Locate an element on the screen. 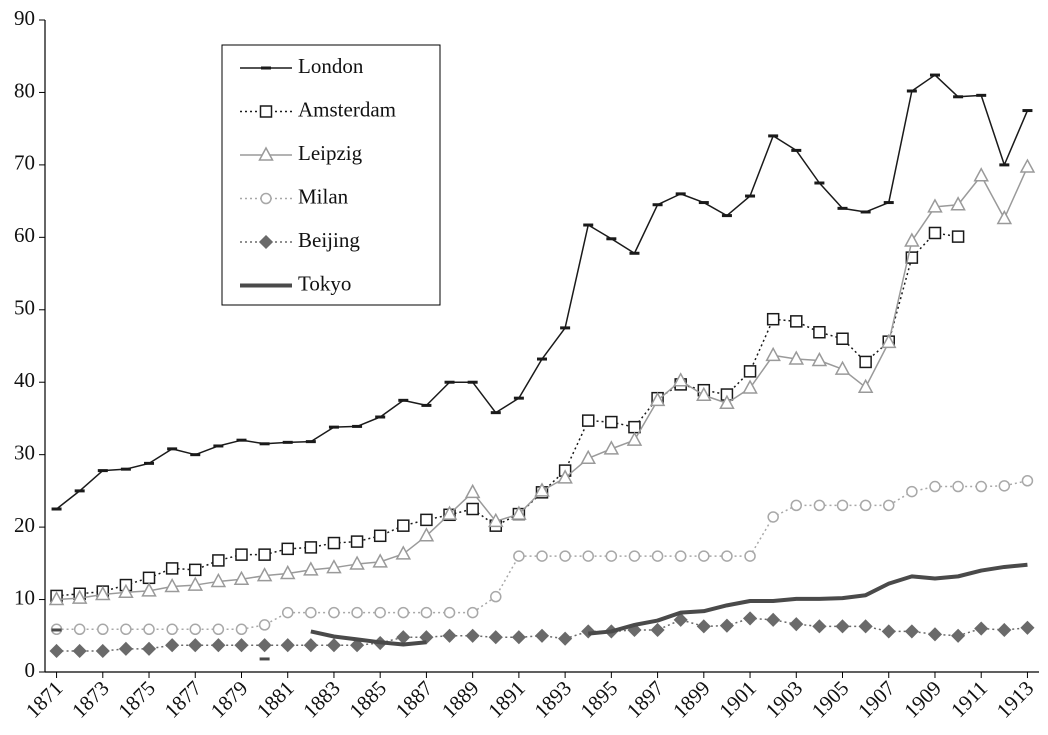 The image size is (1048, 735). legend-label: Milan is located at coordinates (323, 196).